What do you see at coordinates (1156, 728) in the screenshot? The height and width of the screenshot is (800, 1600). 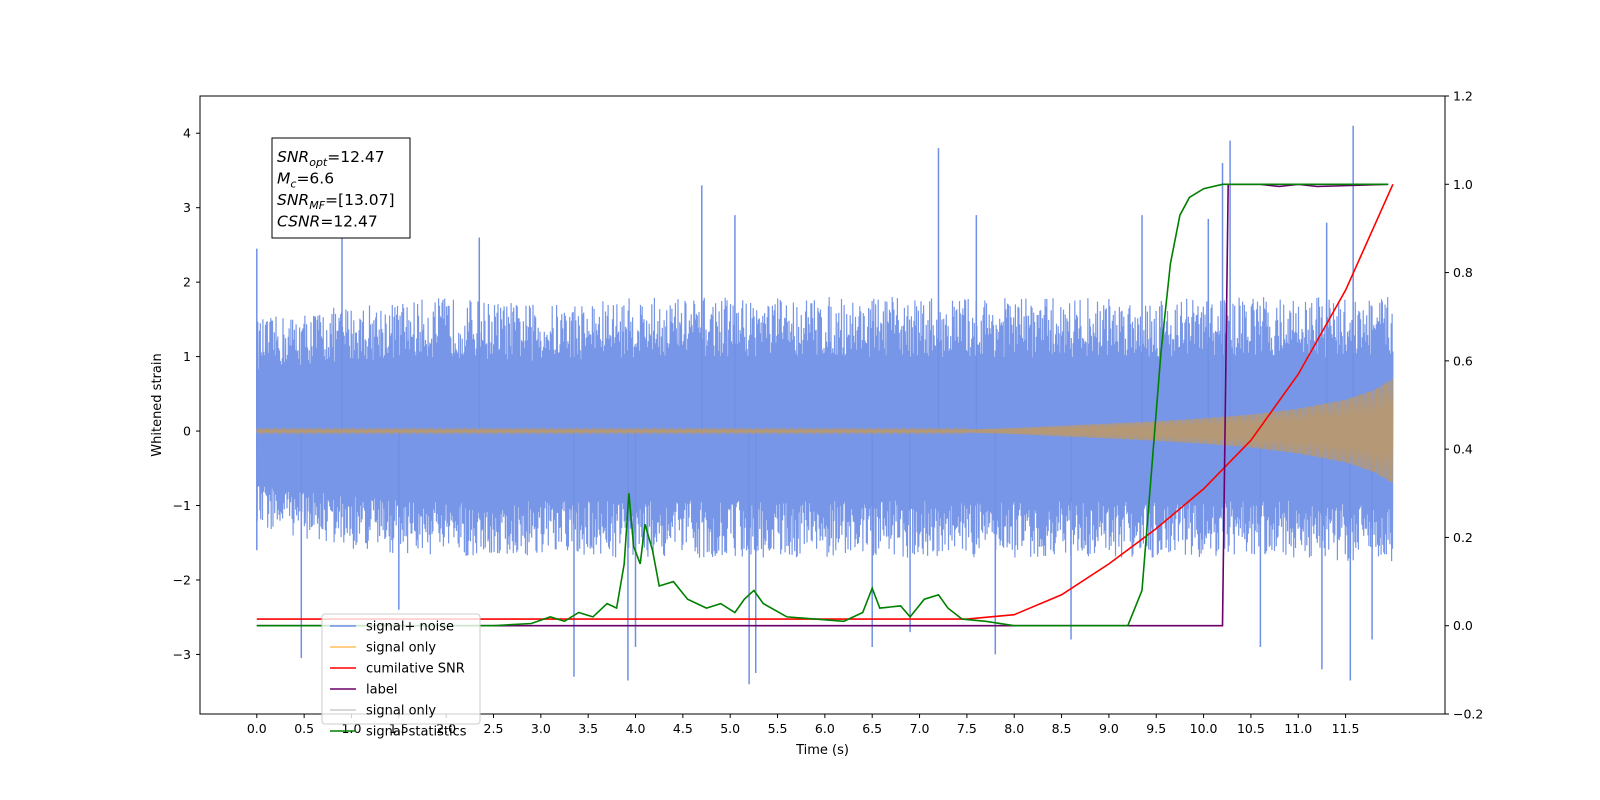 I see `x-tick-label: 9.5` at bounding box center [1156, 728].